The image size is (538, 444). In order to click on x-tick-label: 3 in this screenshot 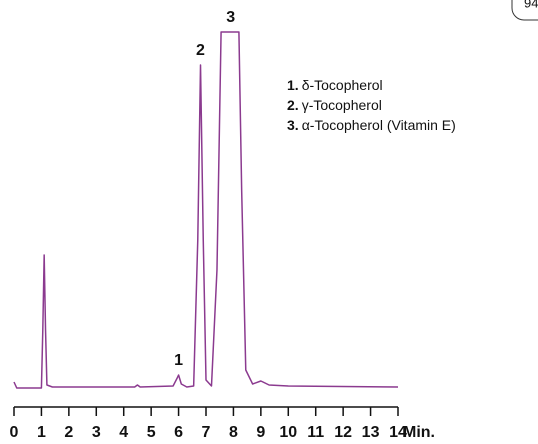, I will do `click(96, 432)`.